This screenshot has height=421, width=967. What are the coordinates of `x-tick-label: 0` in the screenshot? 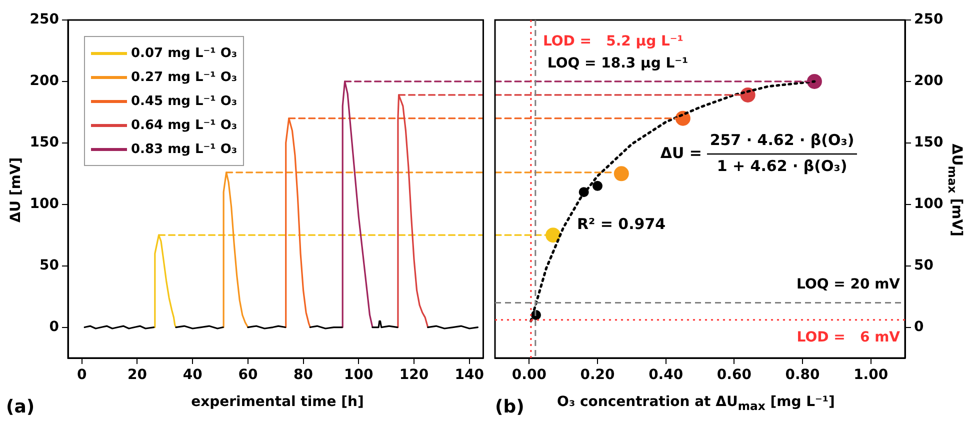 It's located at (81, 375).